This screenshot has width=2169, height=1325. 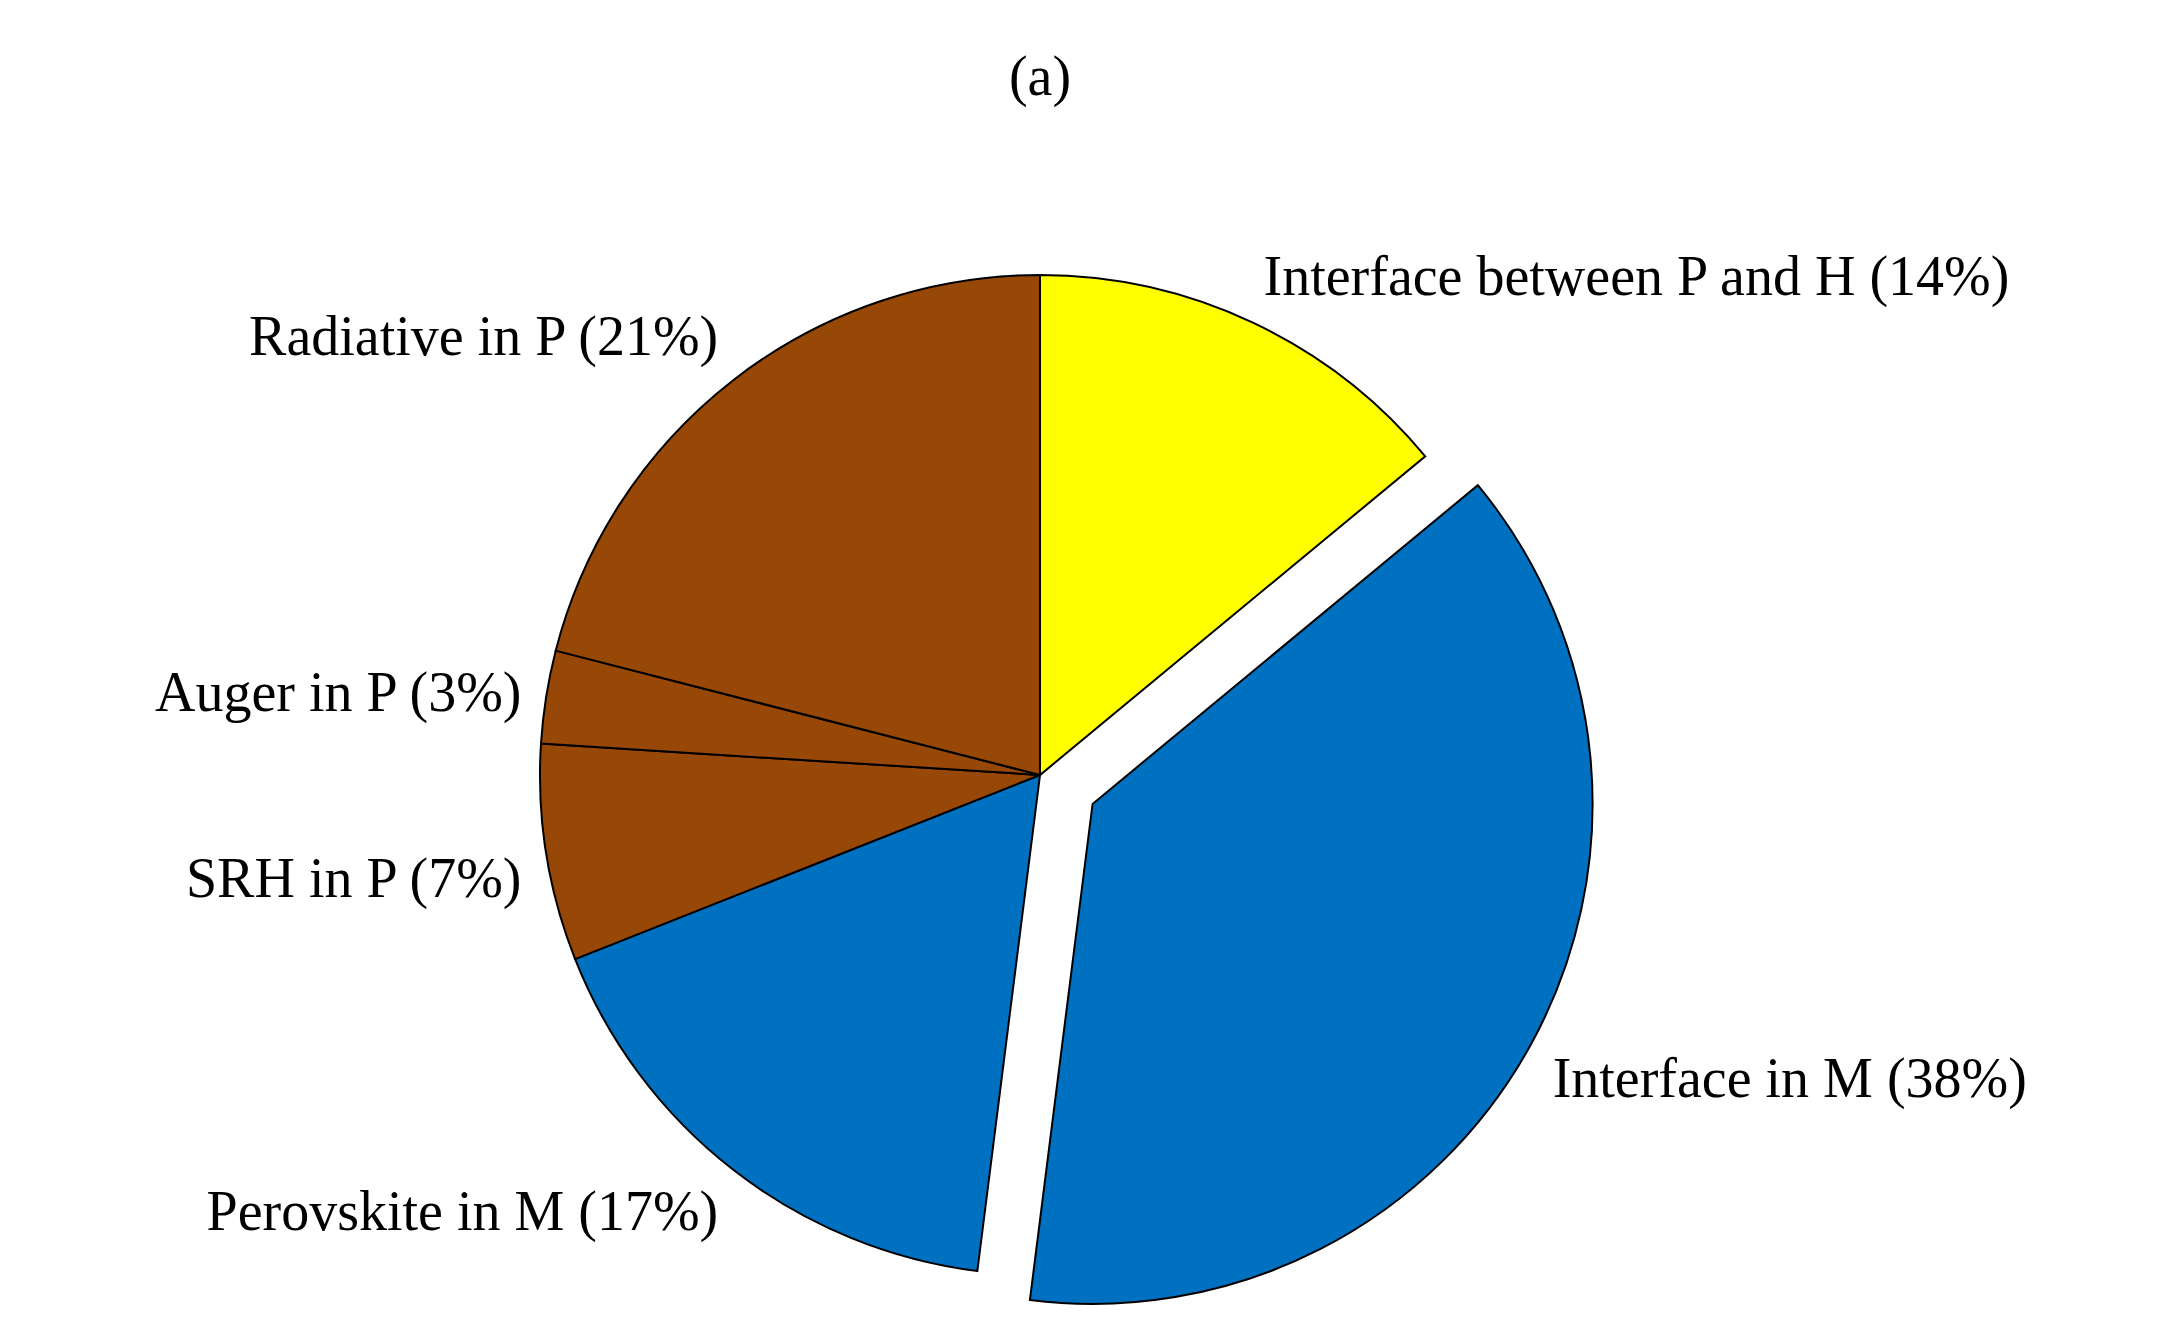 What do you see at coordinates (338, 692) in the screenshot?
I see `slice-label: Auger in P (3%)` at bounding box center [338, 692].